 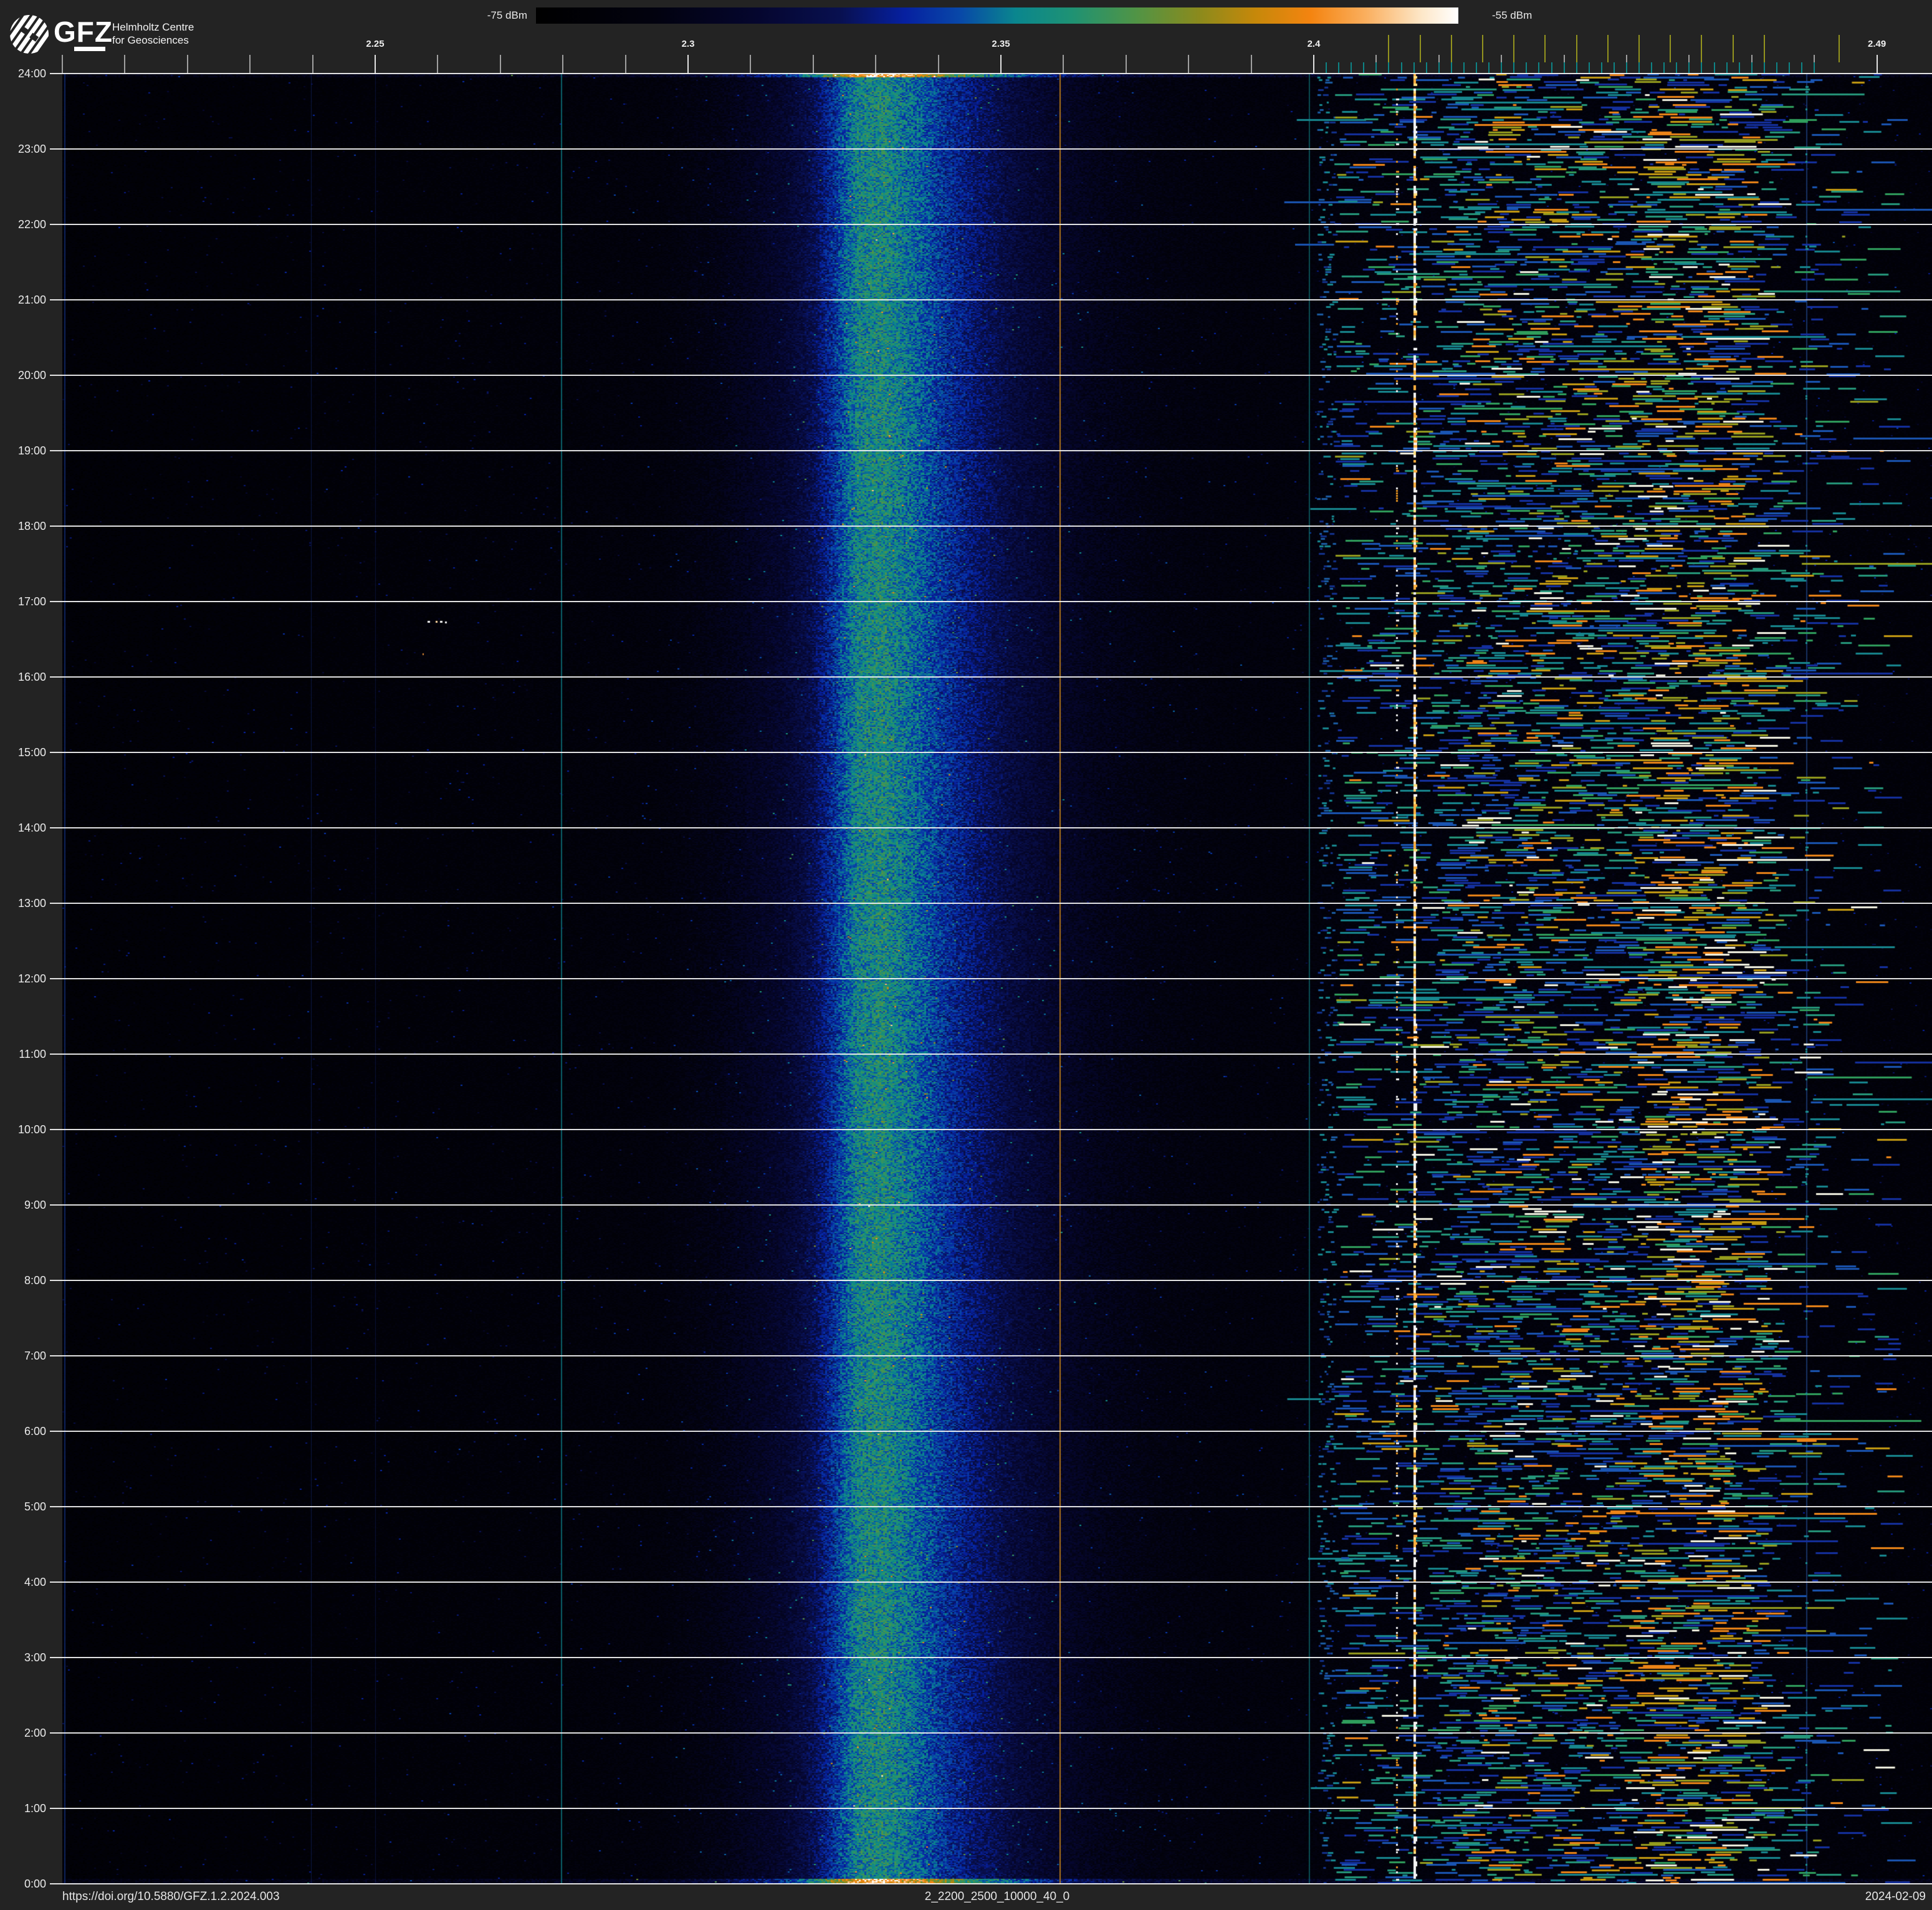 I want to click on doi-link: https://doi.org/10.5880/GFZ.1.2.2024.003, so click(x=171, y=1896).